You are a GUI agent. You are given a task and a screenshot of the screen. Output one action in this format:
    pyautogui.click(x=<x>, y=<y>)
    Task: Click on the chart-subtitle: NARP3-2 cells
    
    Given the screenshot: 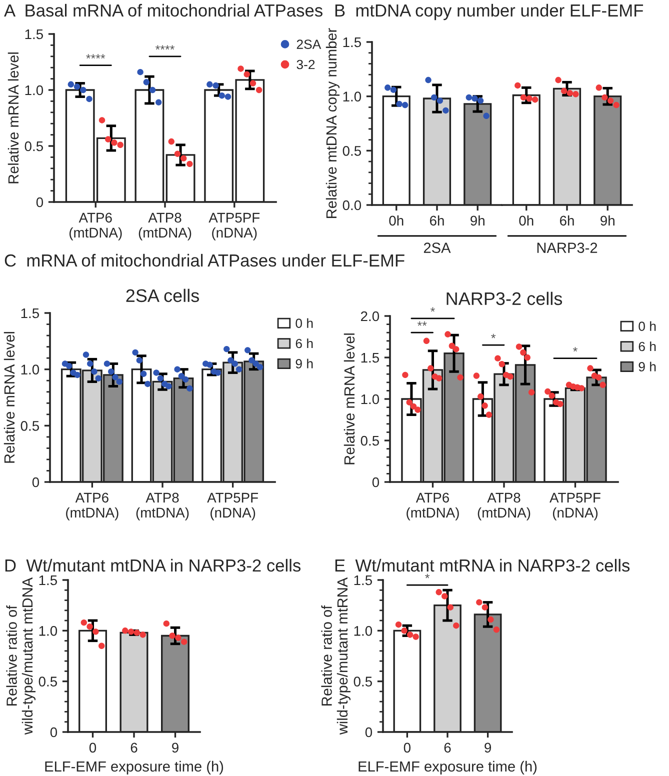 What is the action you would take?
    pyautogui.click(x=504, y=299)
    